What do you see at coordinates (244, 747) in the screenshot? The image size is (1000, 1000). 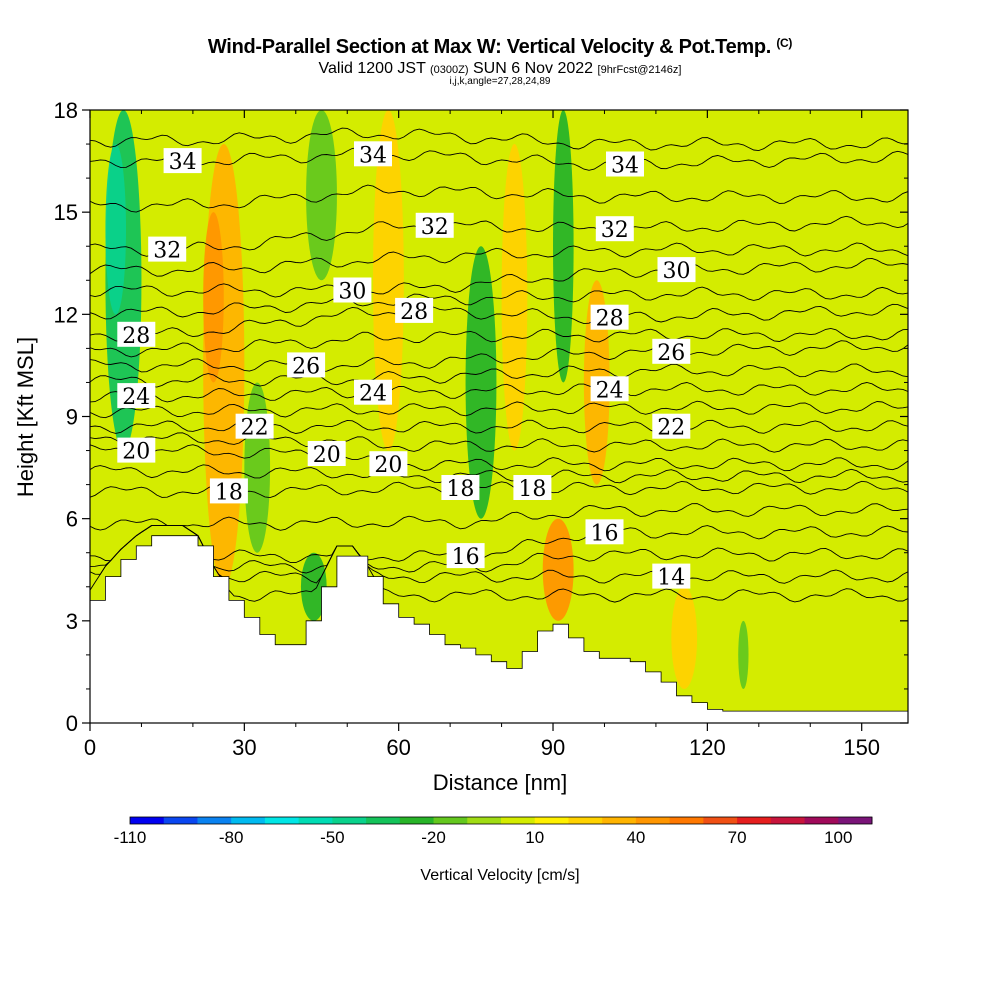 I see `x-tick-label: 30` at bounding box center [244, 747].